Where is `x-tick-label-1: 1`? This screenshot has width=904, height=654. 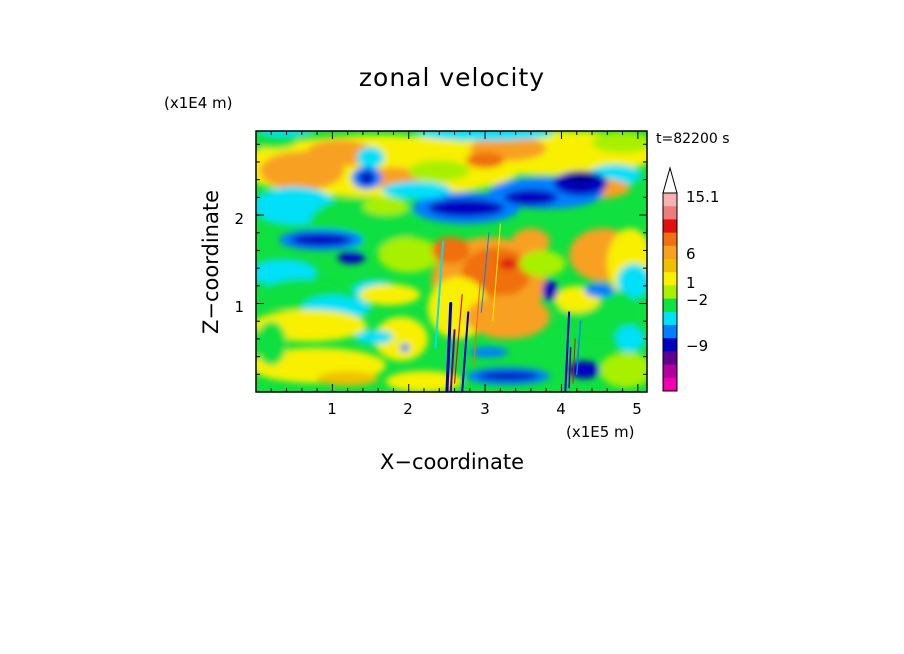
x-tick-label-1: 1 is located at coordinates (332, 409).